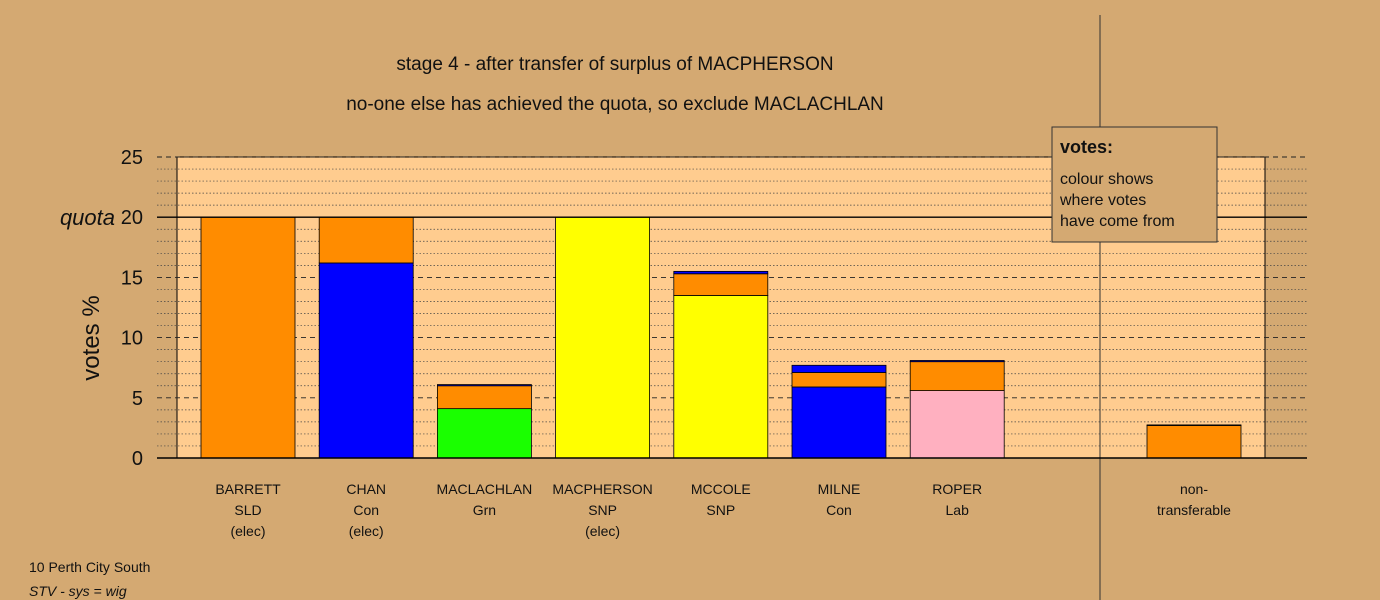  Describe the element at coordinates (839, 489) in the screenshot. I see `candidate-label: MILNE` at that location.